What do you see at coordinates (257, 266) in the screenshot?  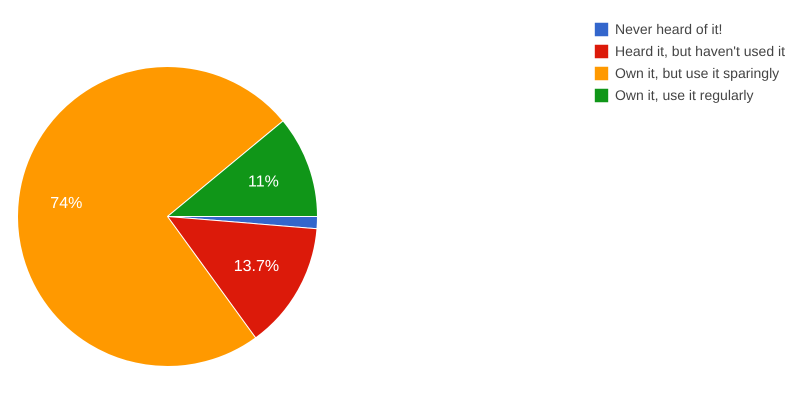 I see `data-label: 13.7%` at bounding box center [257, 266].